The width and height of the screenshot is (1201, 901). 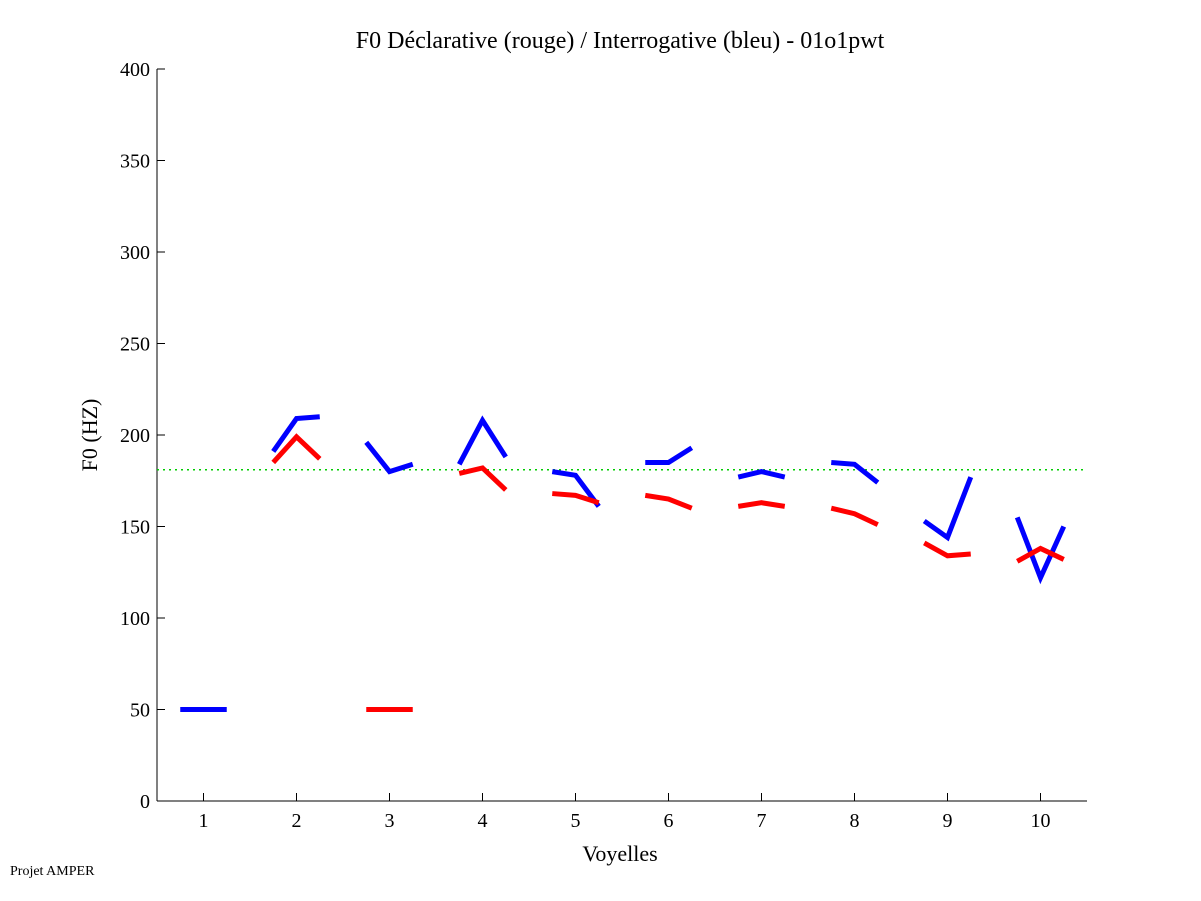 I want to click on x-tick-label: 5, so click(x=576, y=821).